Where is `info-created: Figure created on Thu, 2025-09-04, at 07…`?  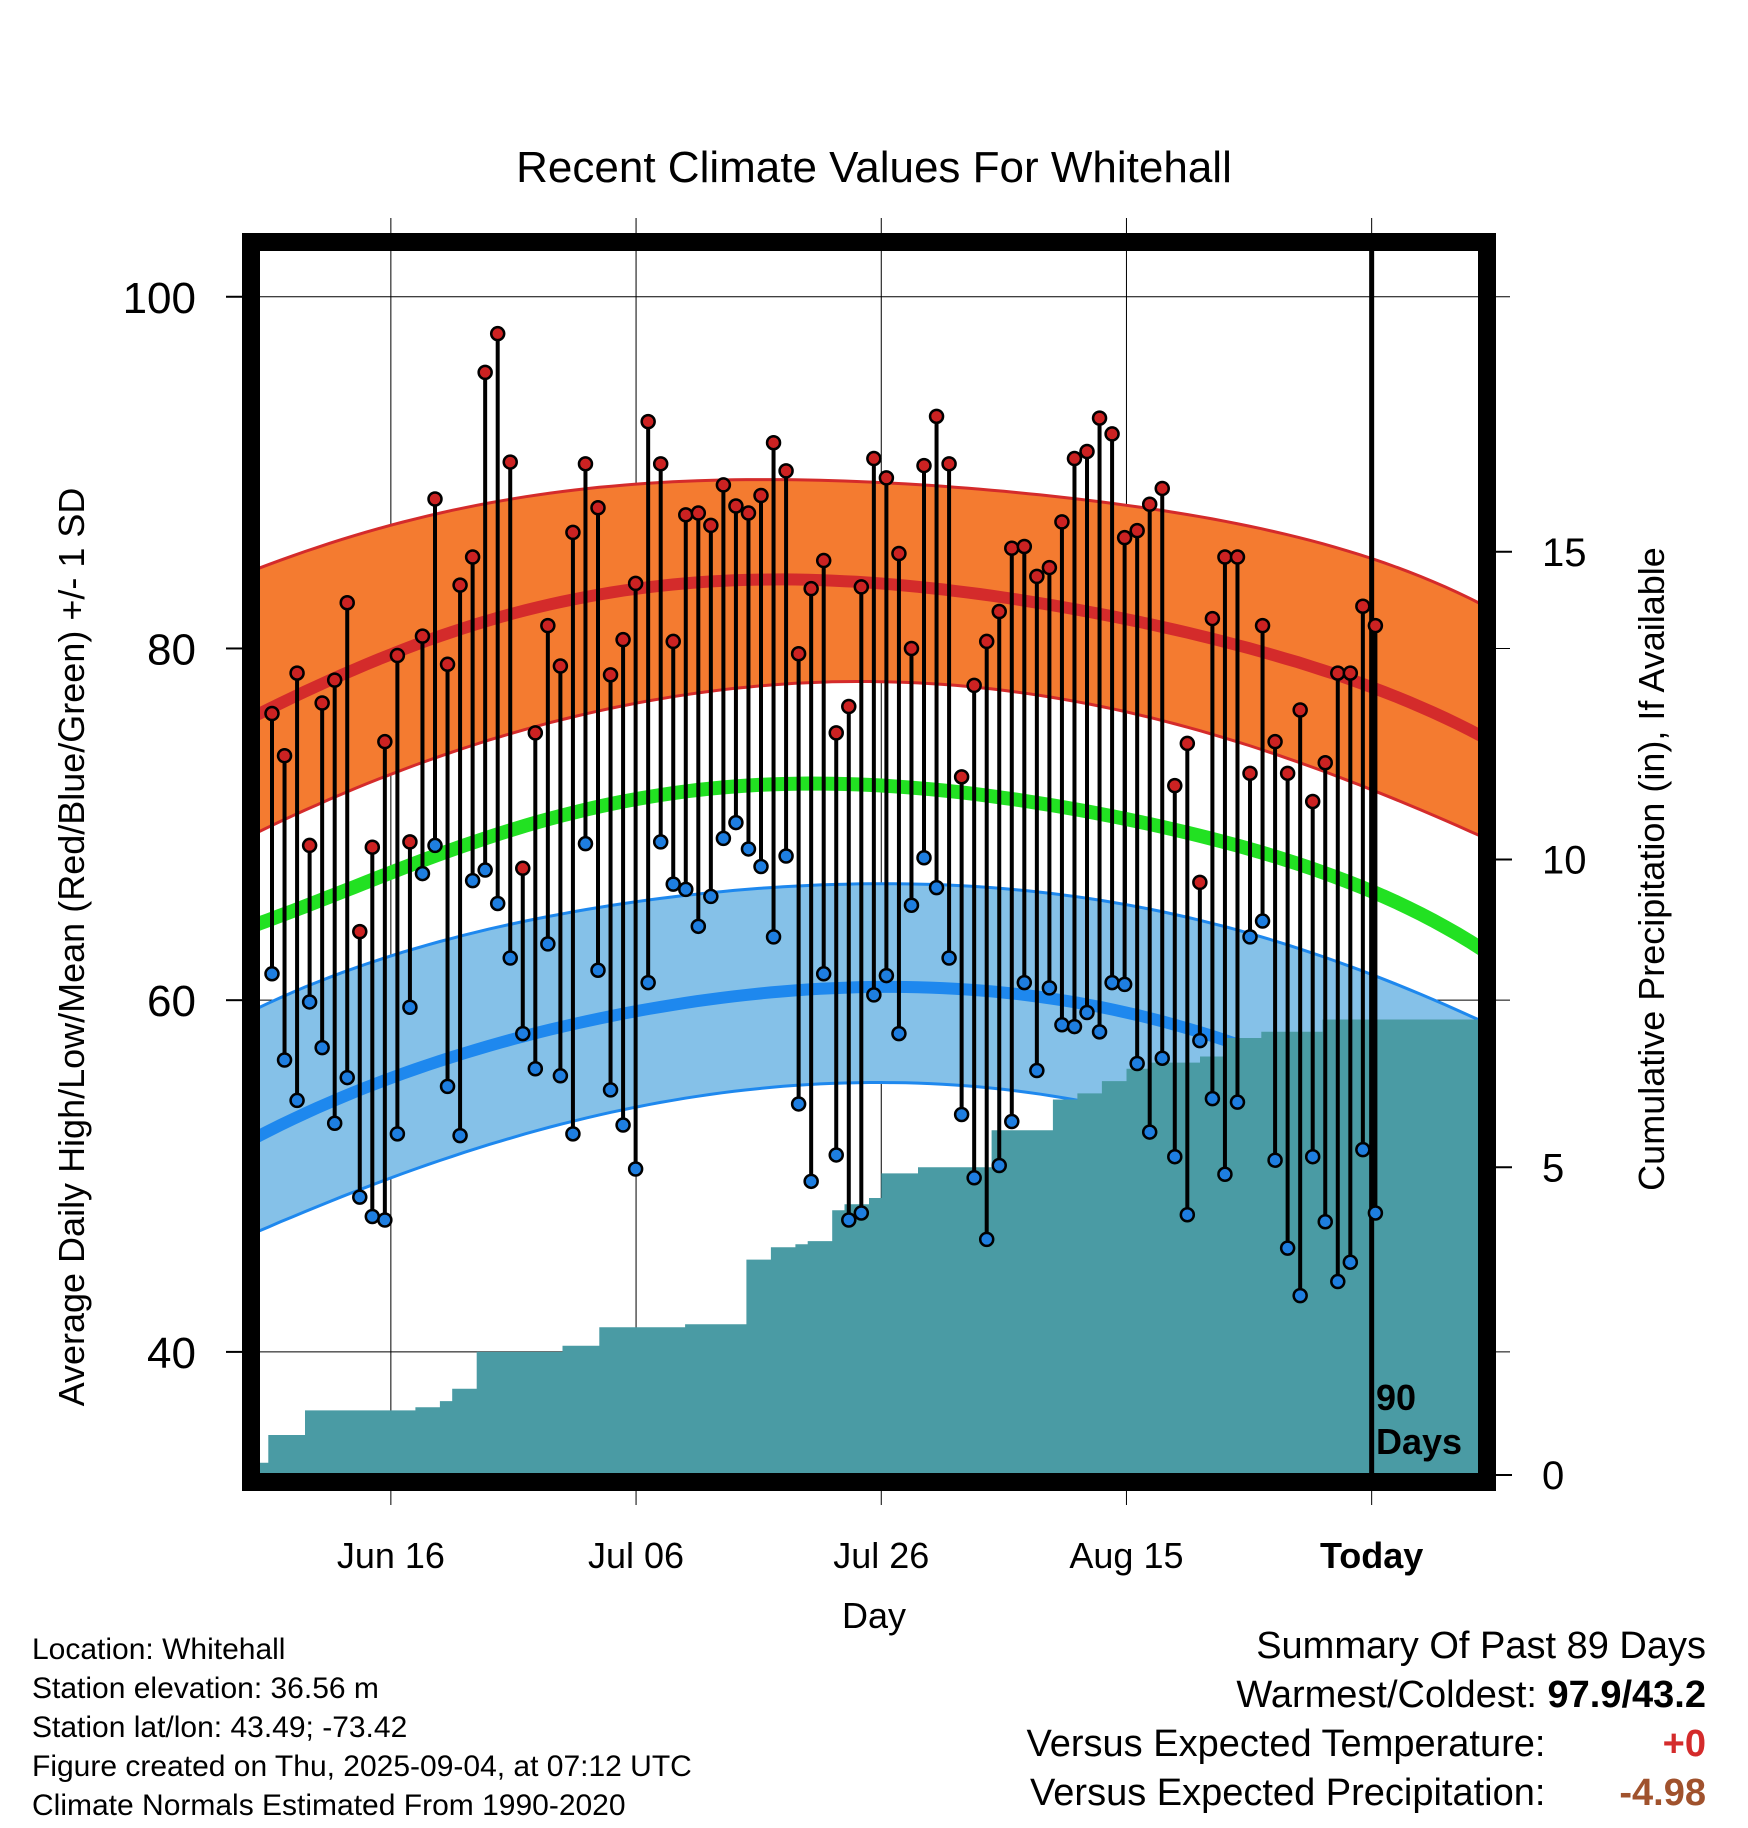
info-created: Figure created on Thu, 2025-09-04, at 07… is located at coordinates (362, 1766).